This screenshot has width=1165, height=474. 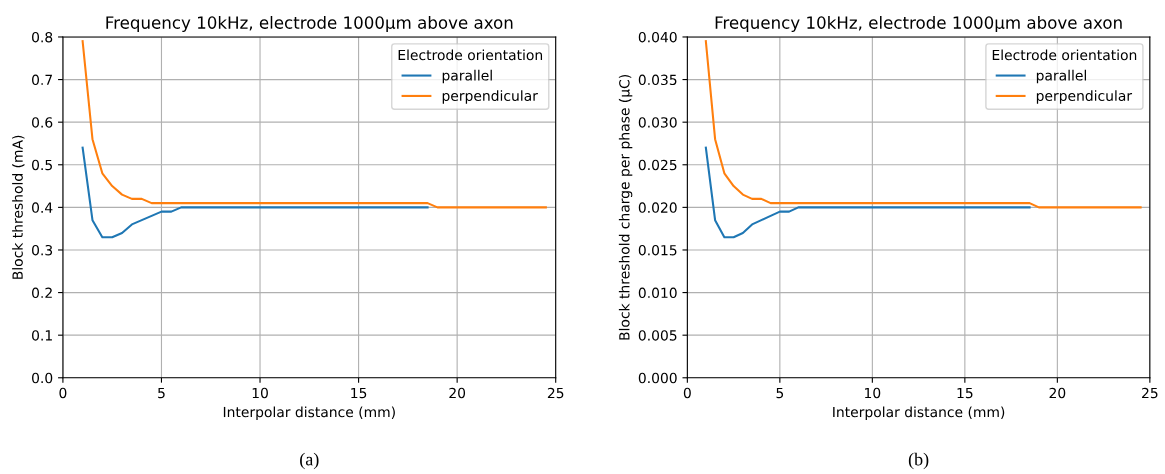 What do you see at coordinates (657, 122) in the screenshot?
I see `y-tick-label: 0.030` at bounding box center [657, 122].